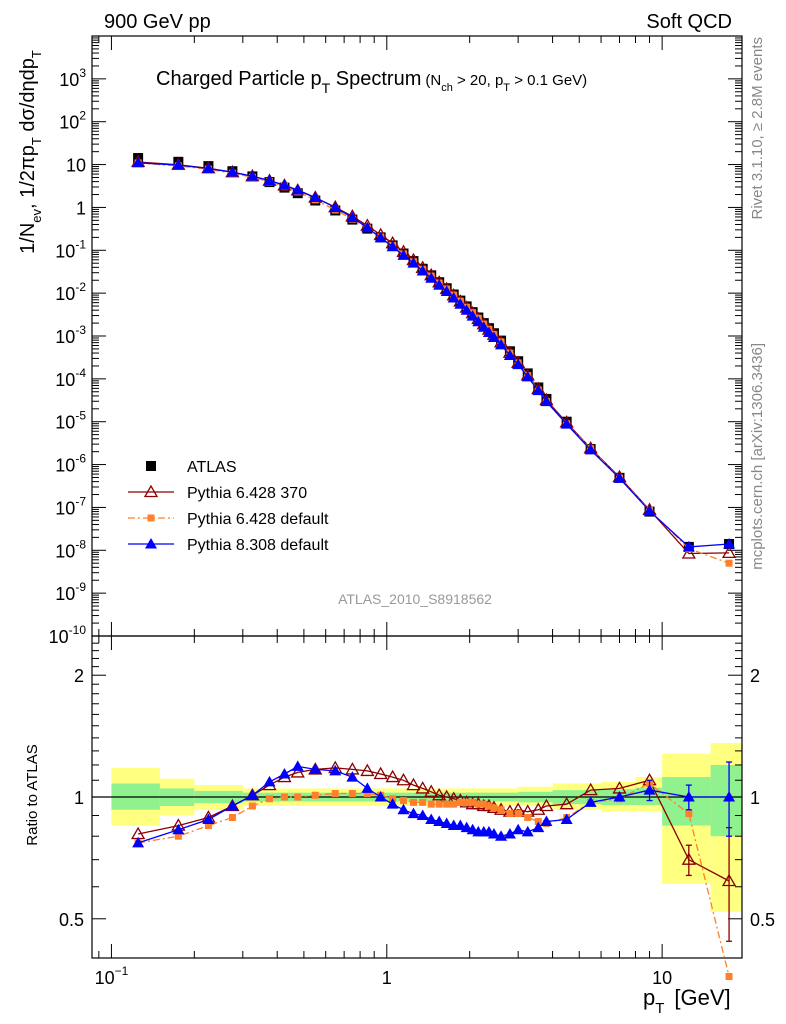 This screenshot has height=1024, width=786. What do you see at coordinates (755, 798) in the screenshot?
I see `ratio-y-tick-label-right: 1` at bounding box center [755, 798].